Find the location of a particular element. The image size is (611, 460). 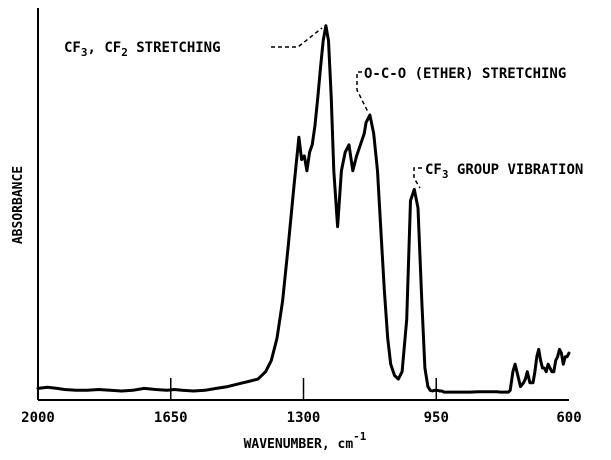

annotation-ether-leader is located at coordinates (362, 92).